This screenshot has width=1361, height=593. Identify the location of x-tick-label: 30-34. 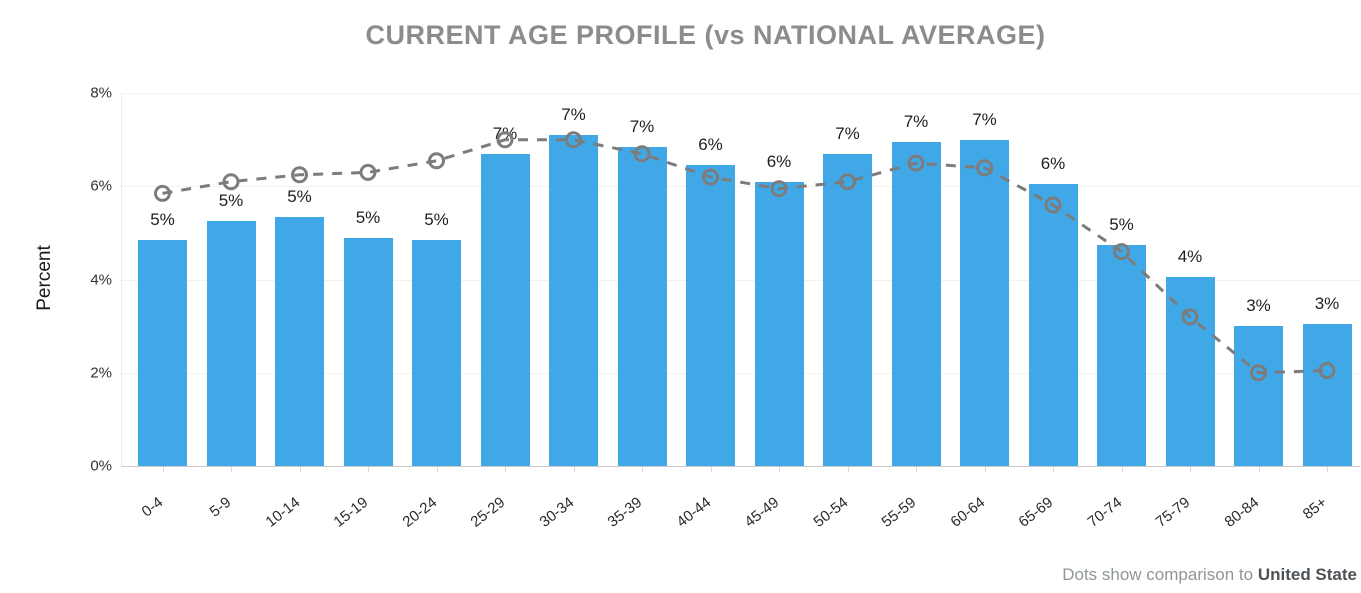
(556, 512).